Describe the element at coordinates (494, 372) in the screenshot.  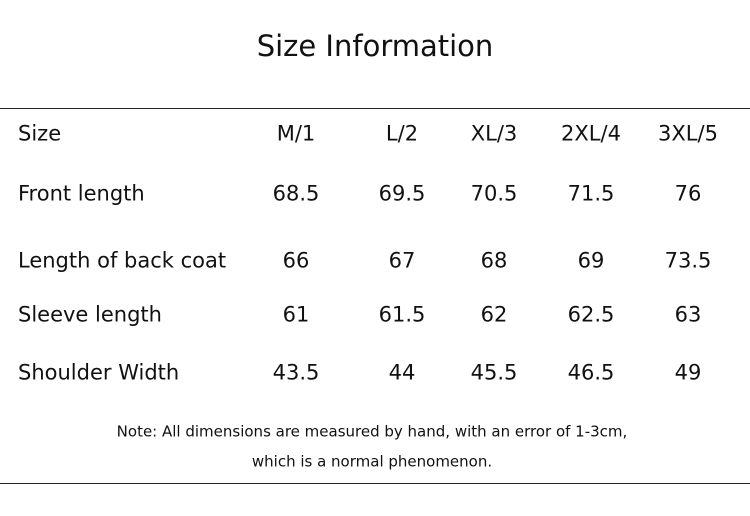
I see `table-cell: 45.5` at that location.